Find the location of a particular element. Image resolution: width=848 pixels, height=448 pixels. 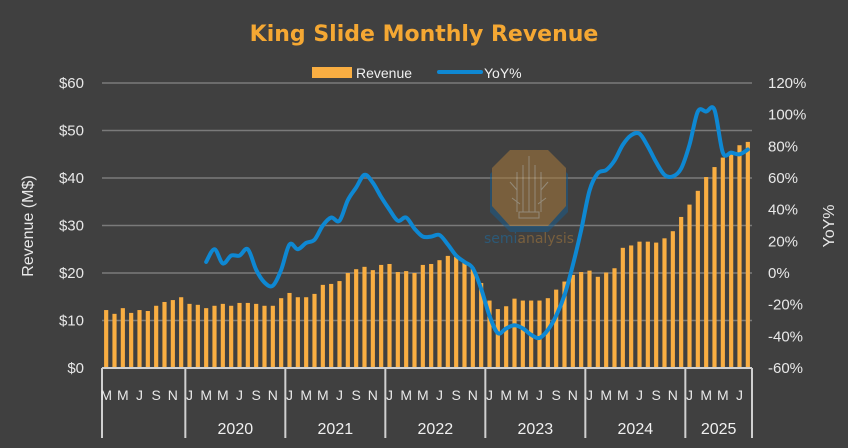

left-axis-ticks: $0 $10 $20 $30 $40 $50 $60 is located at coordinates (71, 226).